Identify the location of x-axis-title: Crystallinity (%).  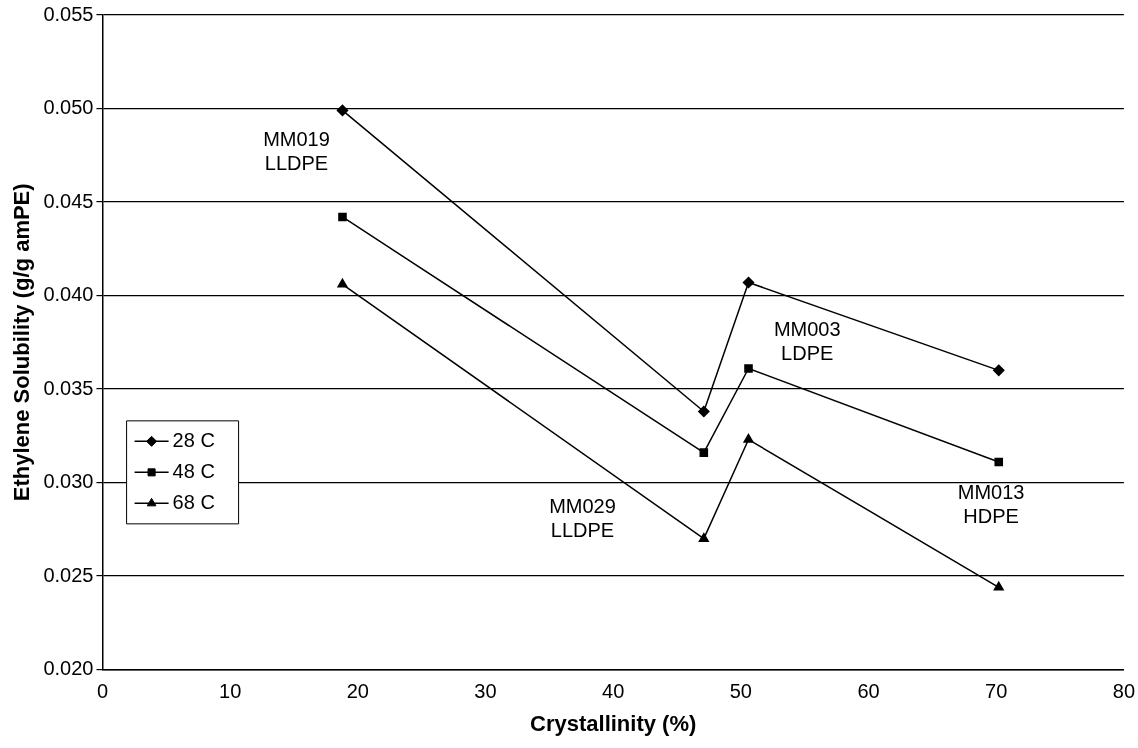
(613, 723).